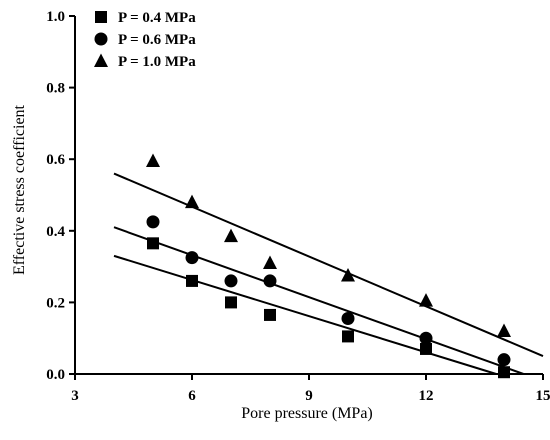 The image size is (550, 440). I want to click on legend-label: P = 0.6 MPa, so click(157, 40).